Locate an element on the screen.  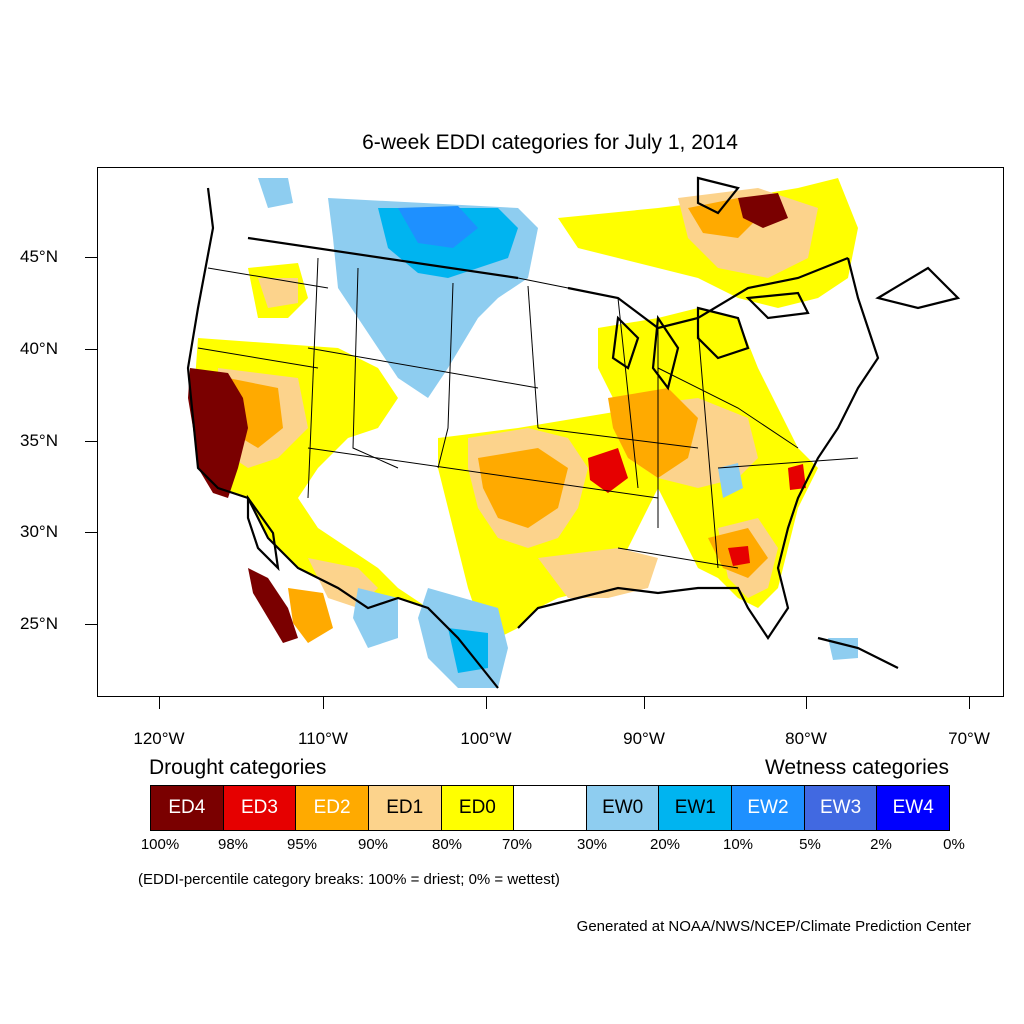
legend-box-ed2: ED2 is located at coordinates (332, 808).